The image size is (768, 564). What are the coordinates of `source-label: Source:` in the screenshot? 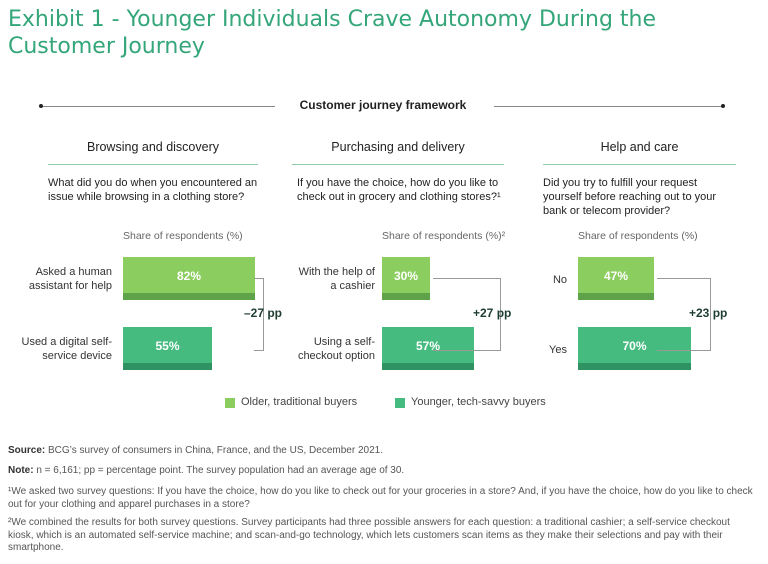 It's located at (27, 450).